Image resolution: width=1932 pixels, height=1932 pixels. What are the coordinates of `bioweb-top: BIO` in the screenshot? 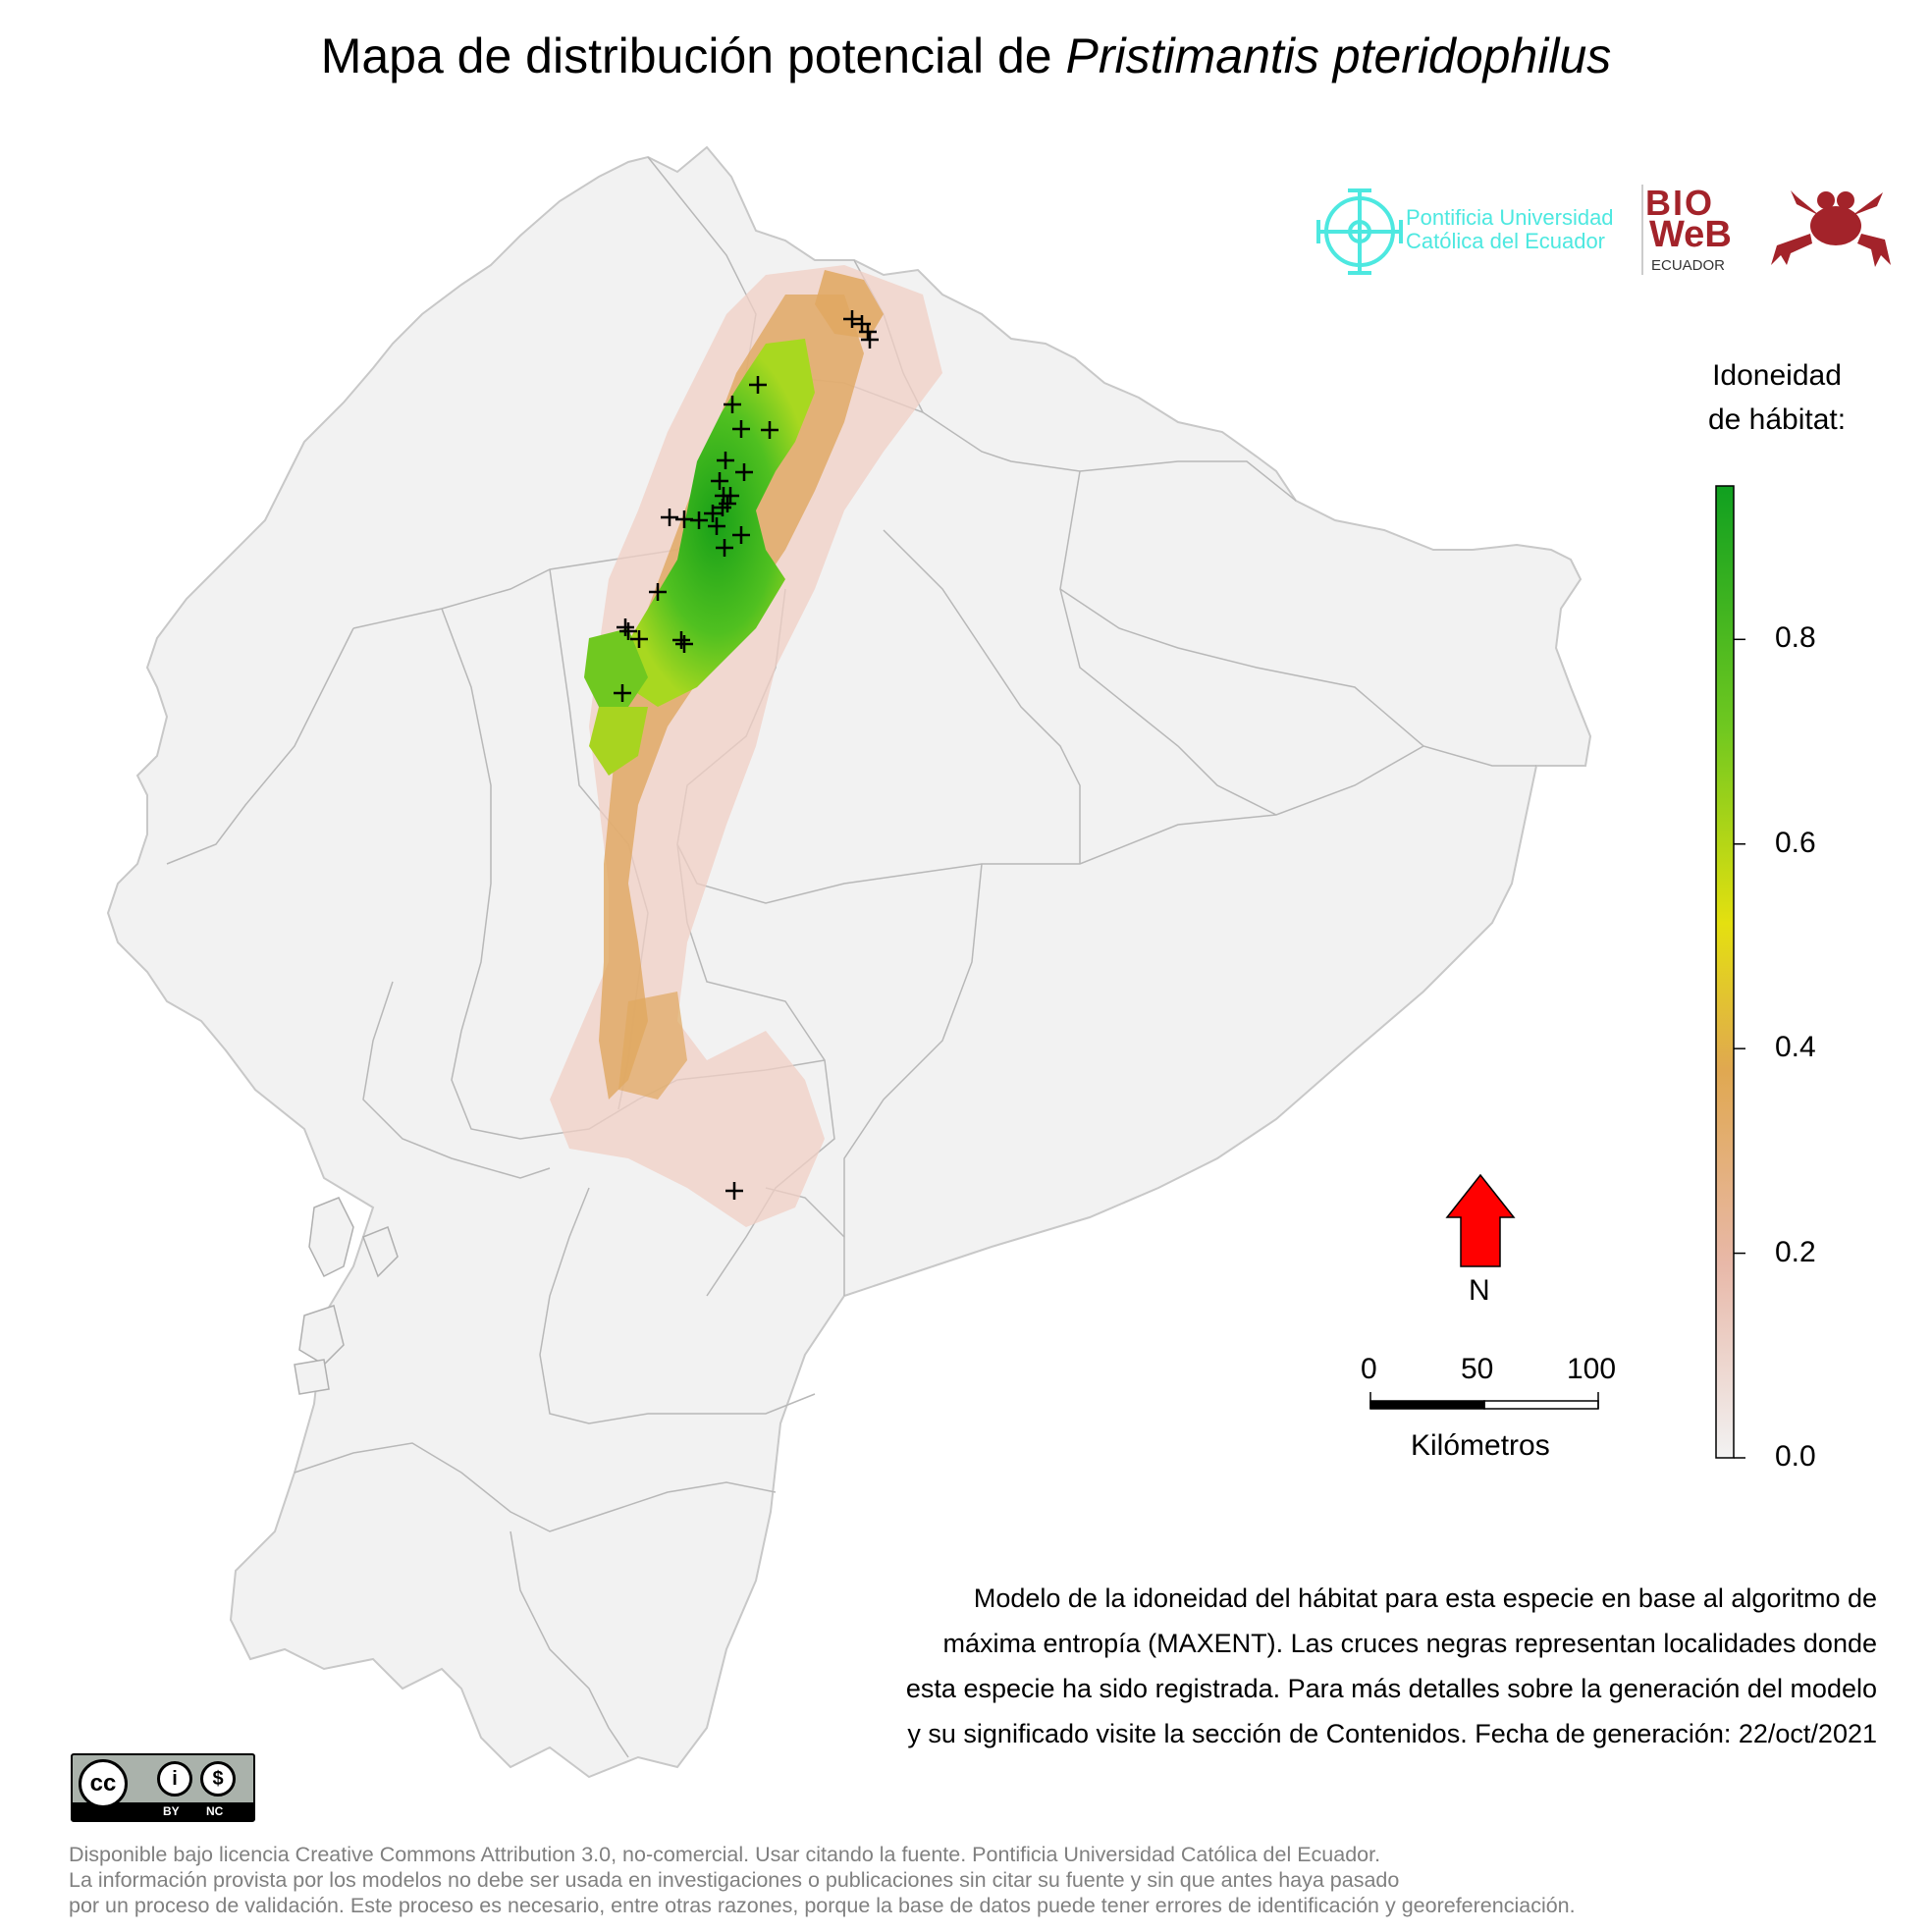 It's located at (1680, 203).